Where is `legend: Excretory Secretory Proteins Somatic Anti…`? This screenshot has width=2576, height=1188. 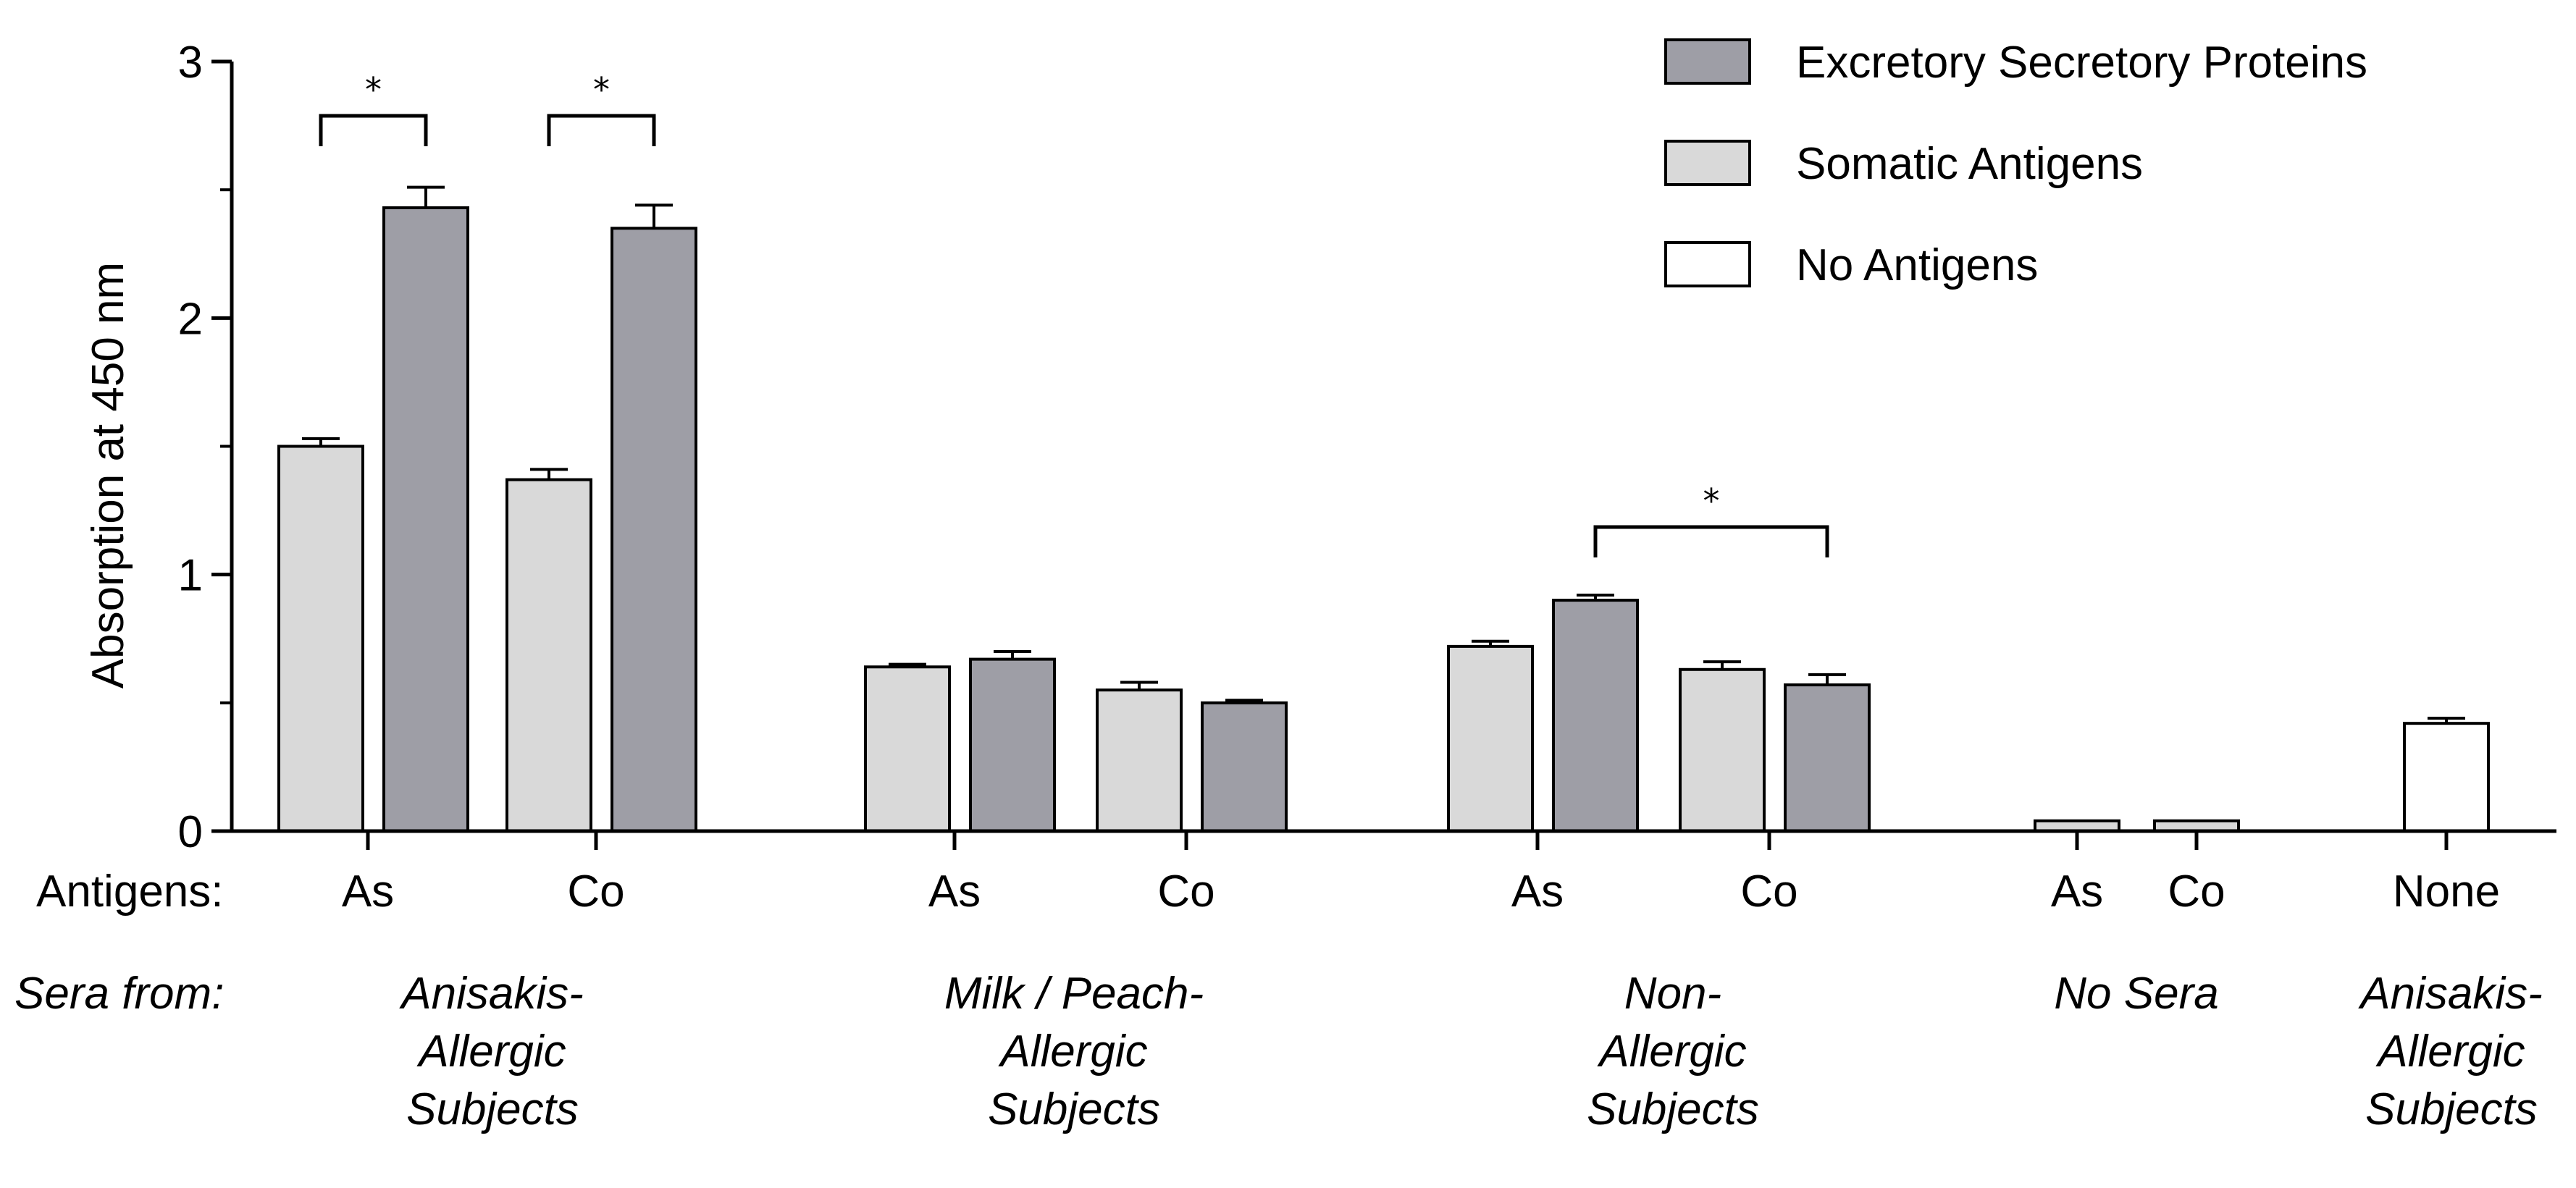
legend: Excretory Secretory Proteins Somatic Anti… is located at coordinates (2015, 164).